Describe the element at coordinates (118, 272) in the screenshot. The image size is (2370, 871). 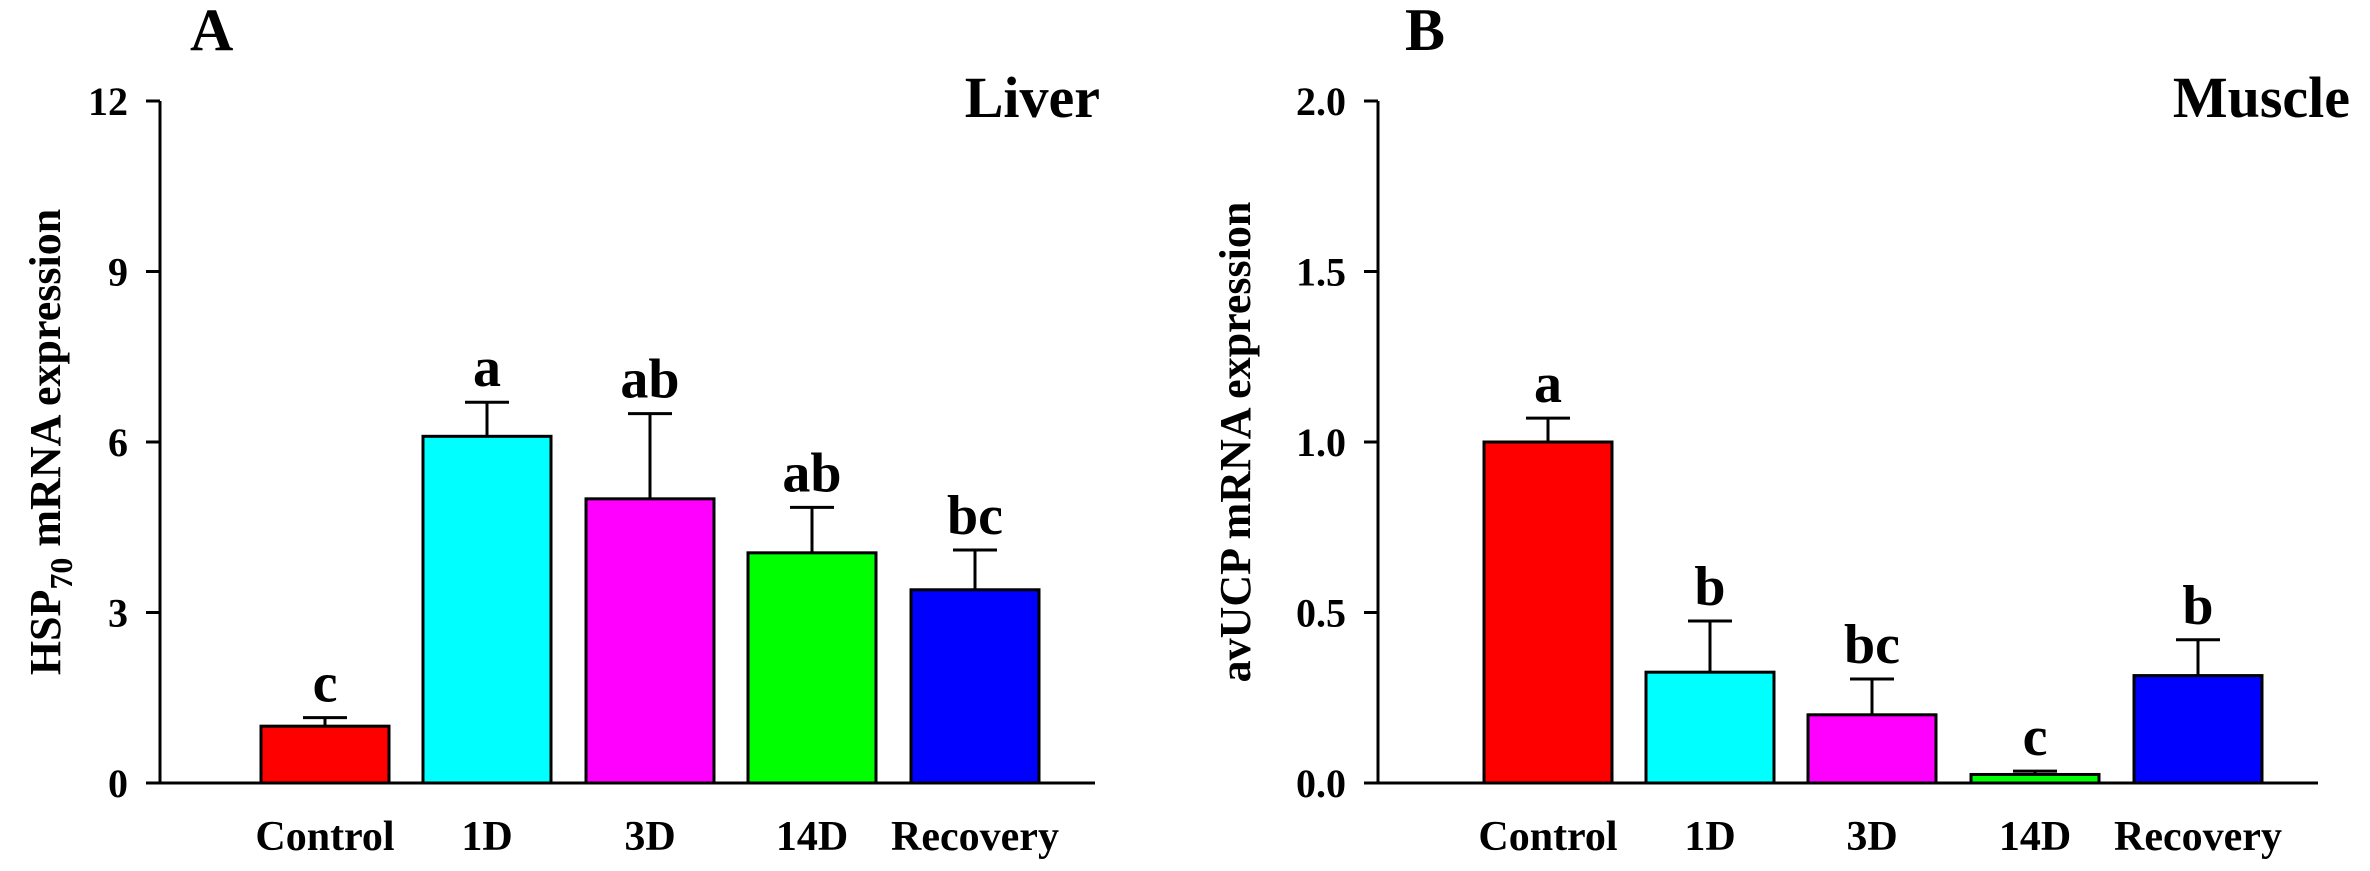
I see `y-tick-label: 9` at that location.